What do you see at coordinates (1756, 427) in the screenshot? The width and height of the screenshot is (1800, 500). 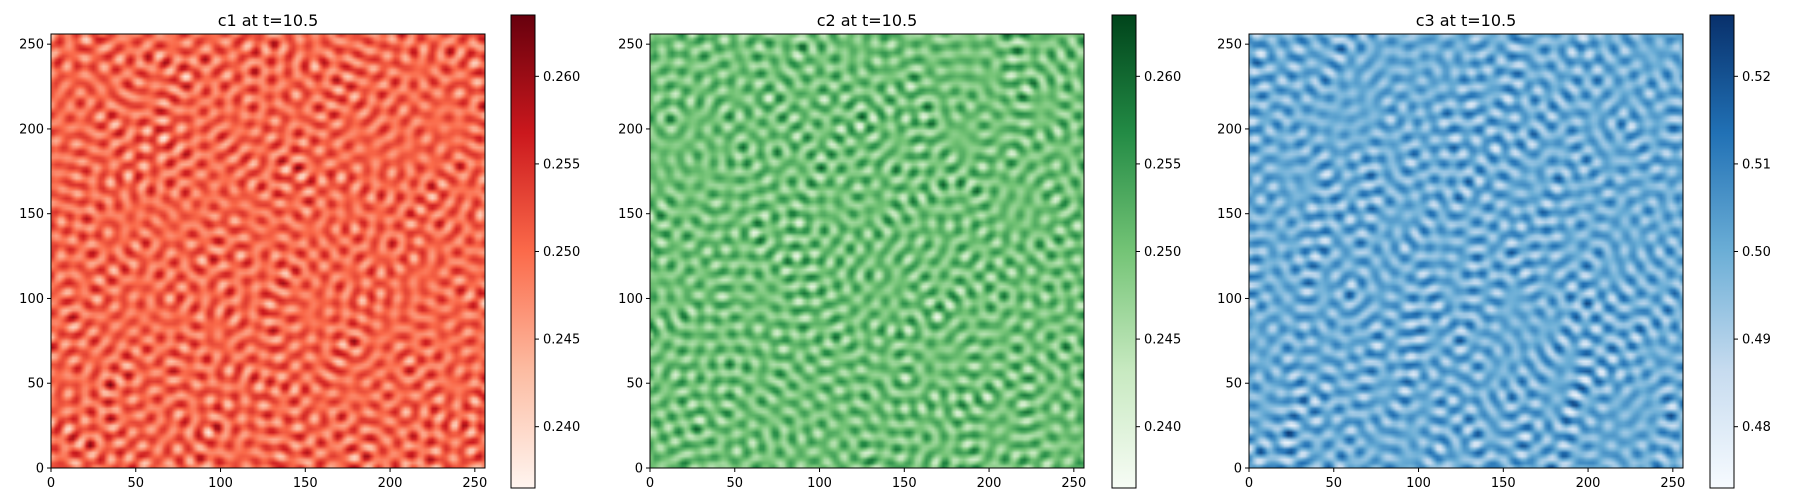 I see `colorbar-tick-label: 0.48` at bounding box center [1756, 427].